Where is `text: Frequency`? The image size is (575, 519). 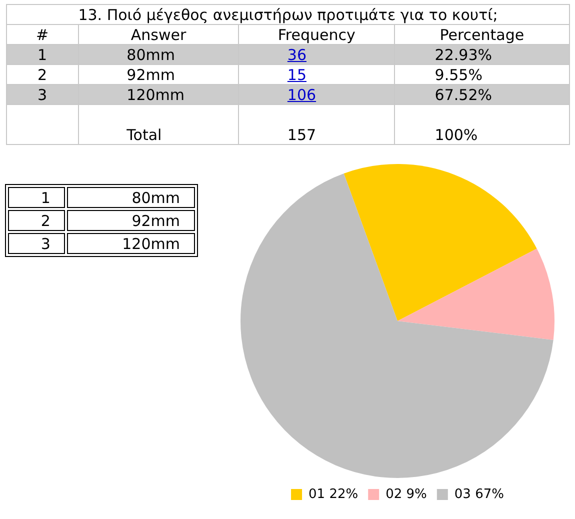
text: Frequency is located at coordinates (316, 34).